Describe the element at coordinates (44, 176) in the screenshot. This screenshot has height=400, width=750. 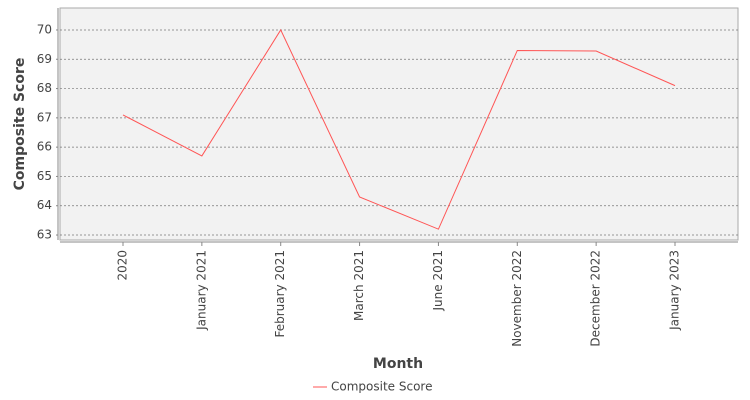
I see `y-tick-label: 65` at that location.